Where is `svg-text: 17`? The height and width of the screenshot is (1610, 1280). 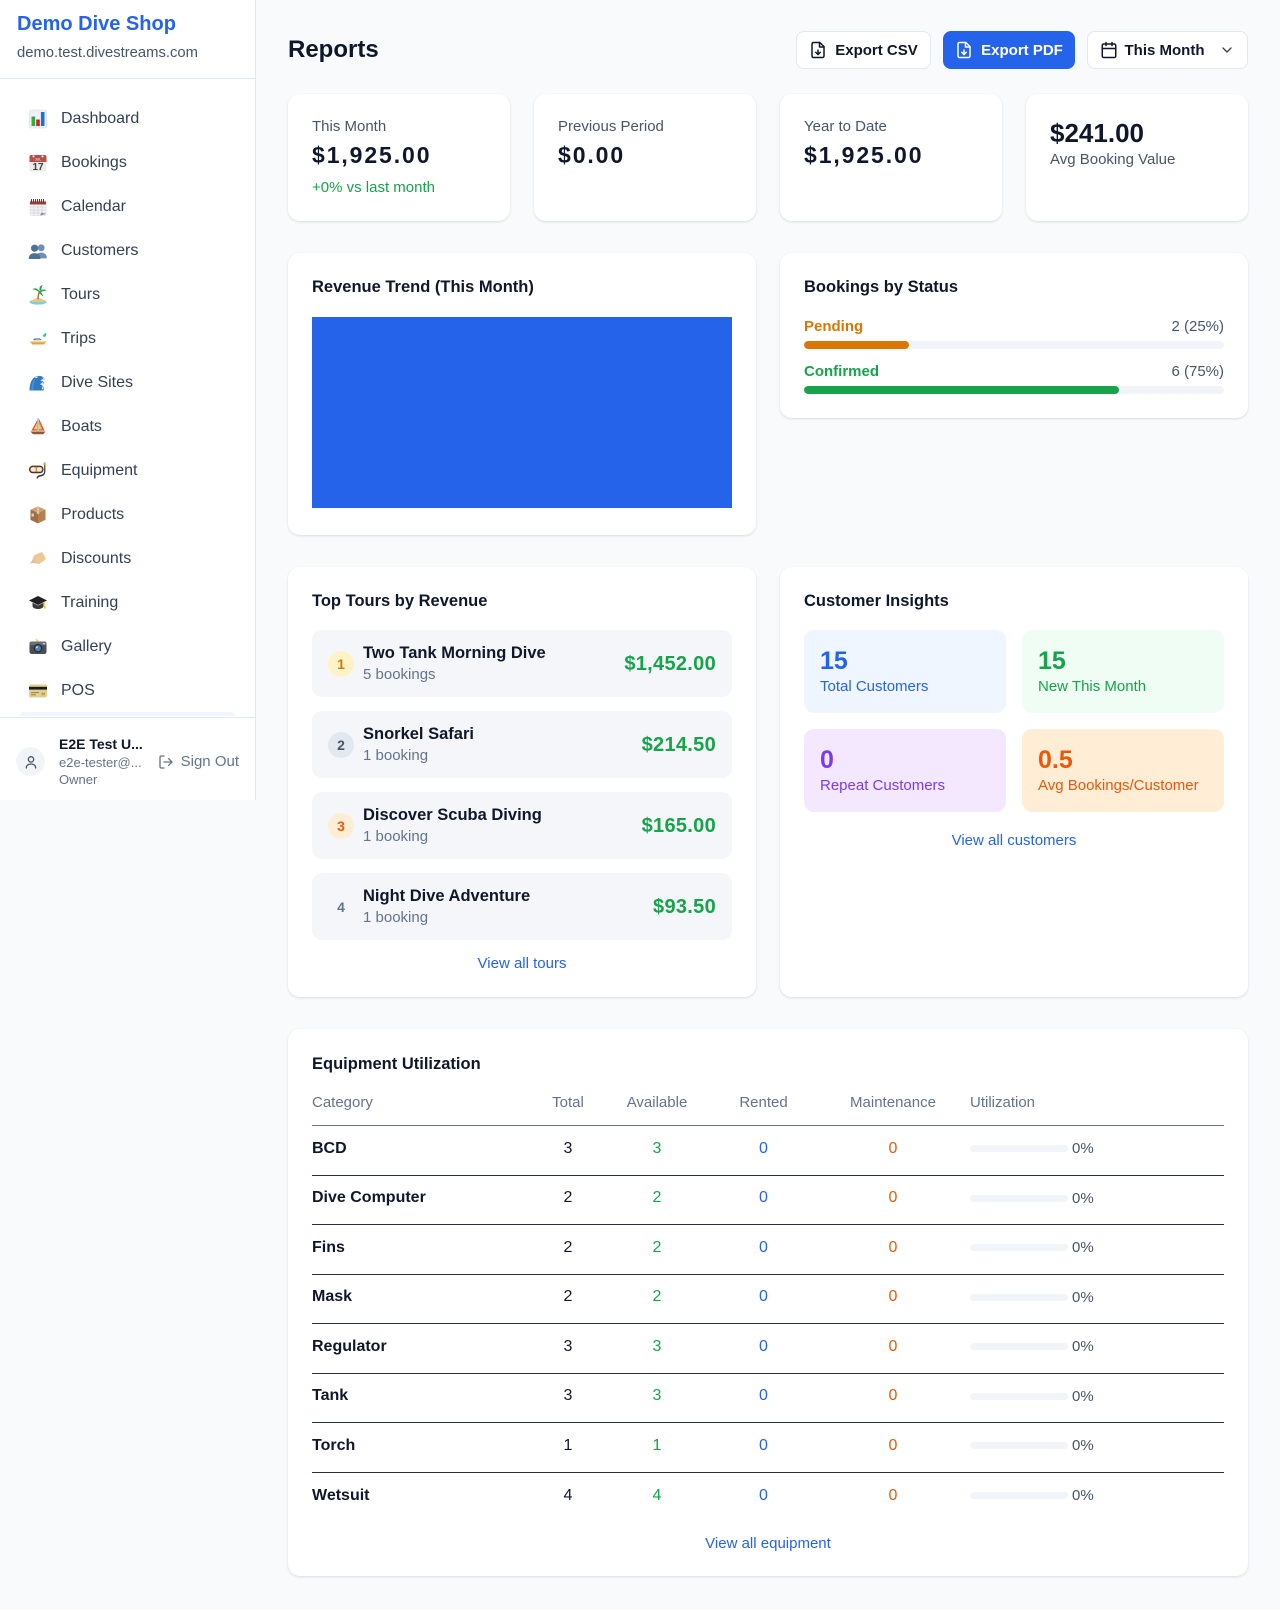
svg-text: 17 is located at coordinates (38, 167).